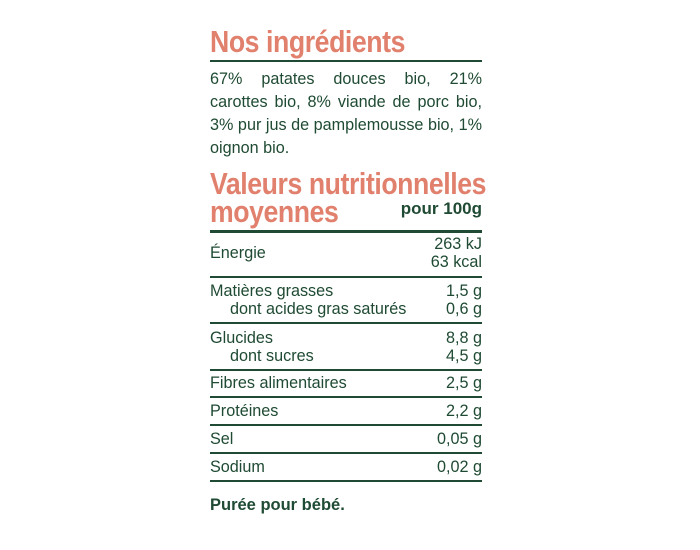  Describe the element at coordinates (441, 208) in the screenshot. I see `per-100g-label: pour 100g` at that location.